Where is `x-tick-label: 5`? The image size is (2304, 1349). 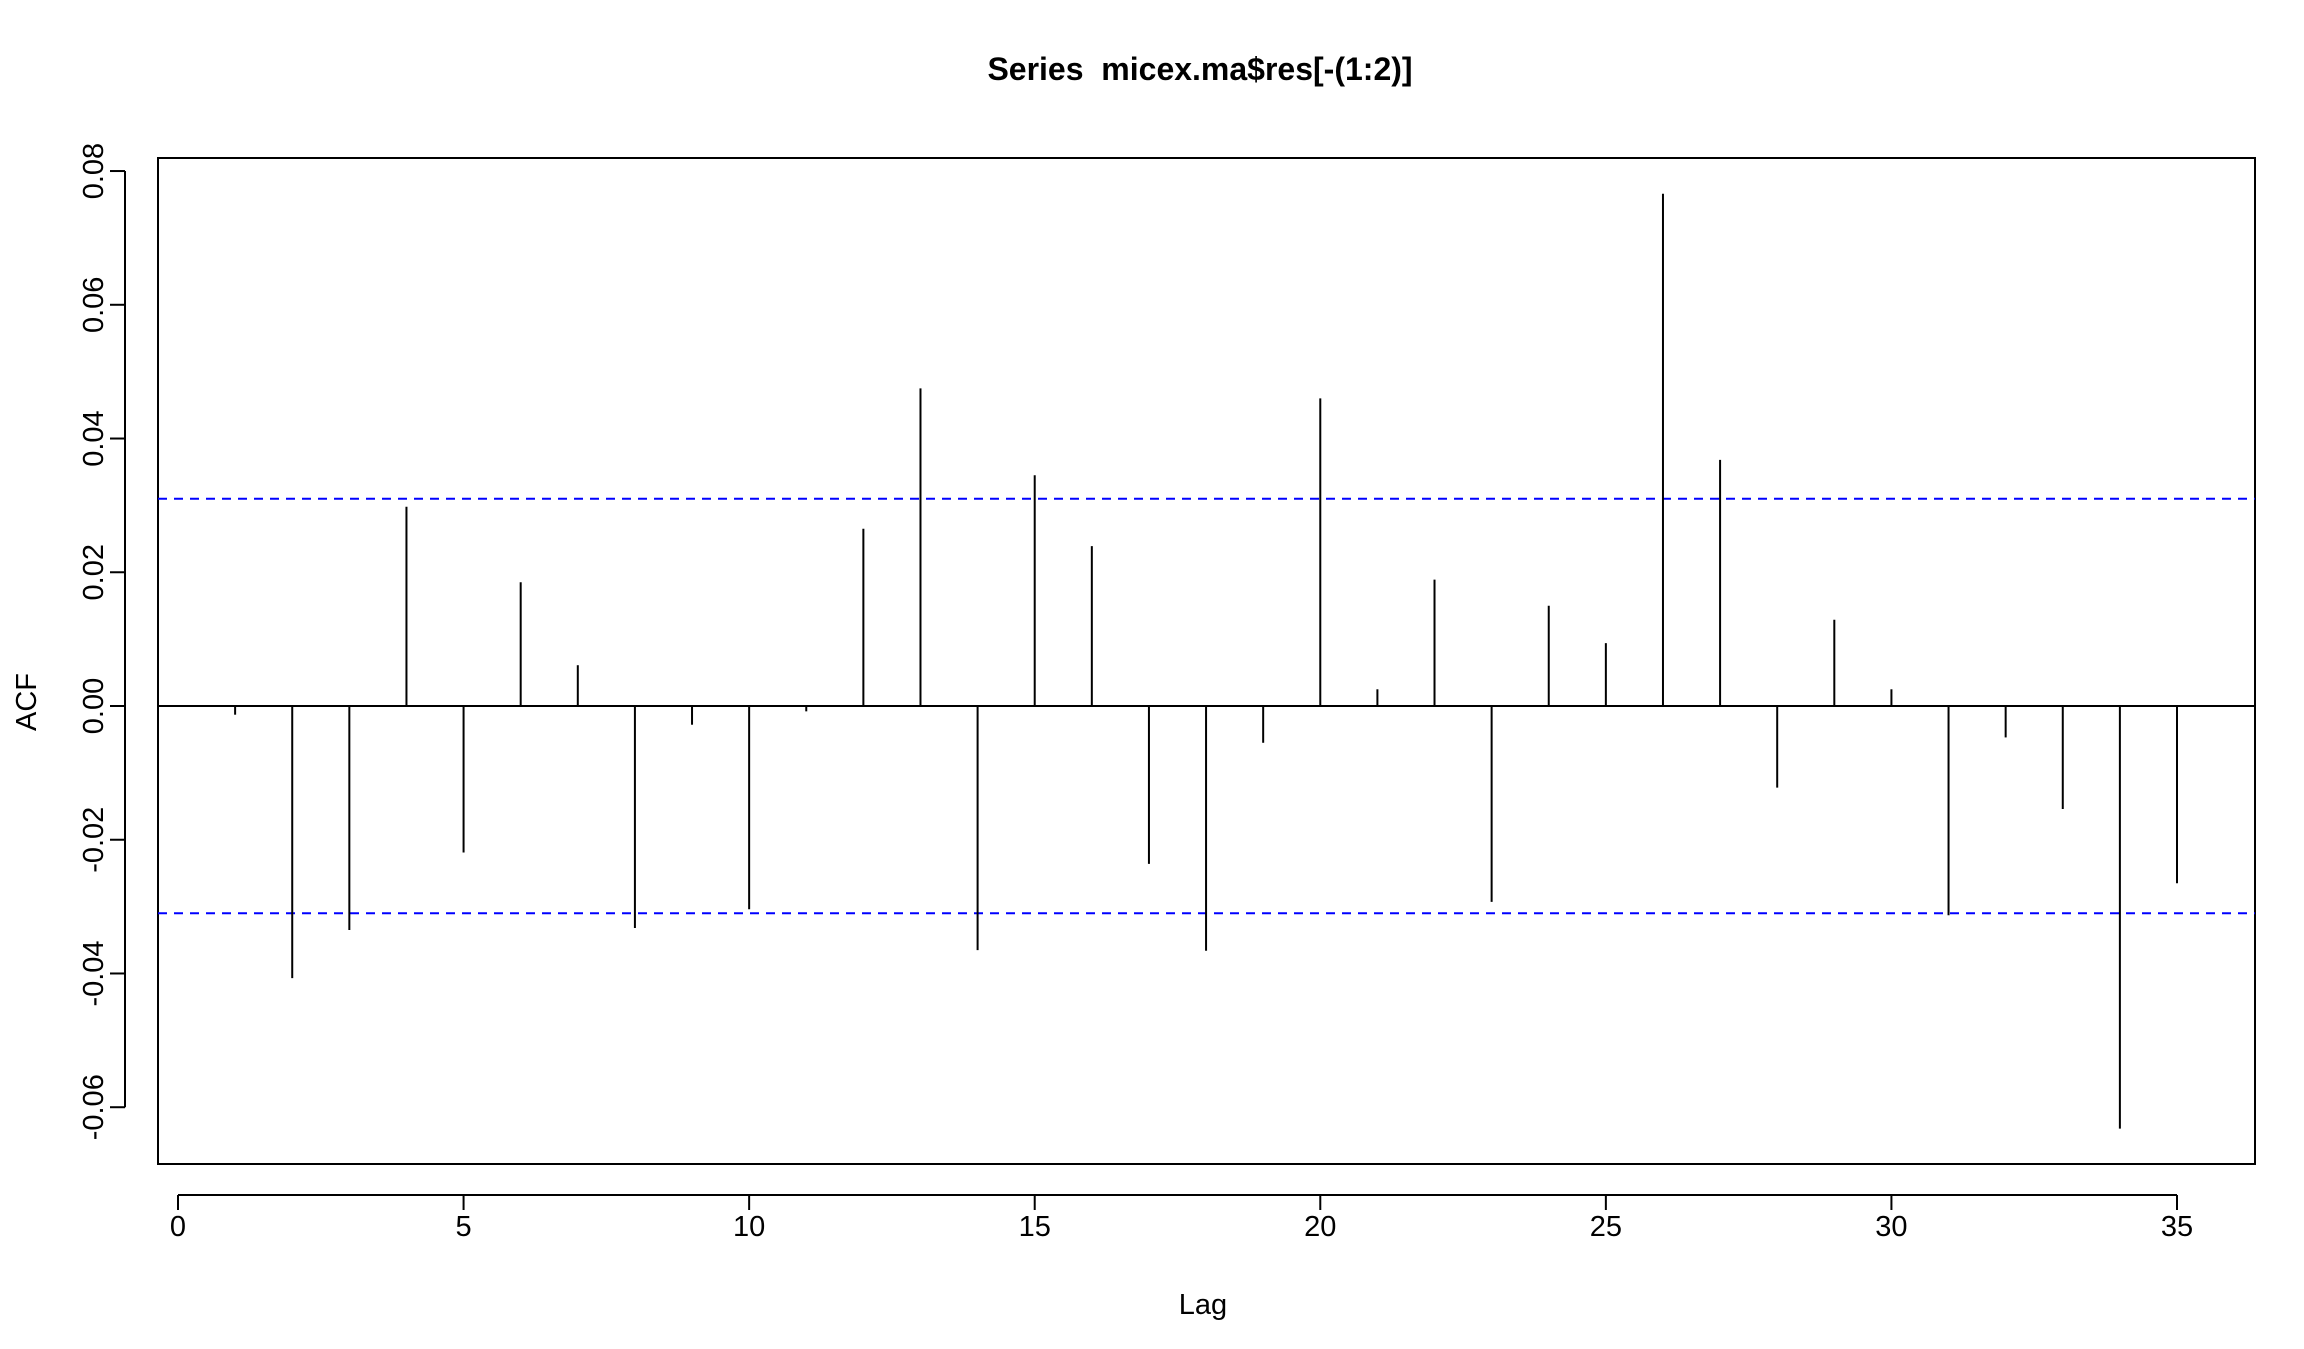
x-tick-label: 5 is located at coordinates (464, 1227).